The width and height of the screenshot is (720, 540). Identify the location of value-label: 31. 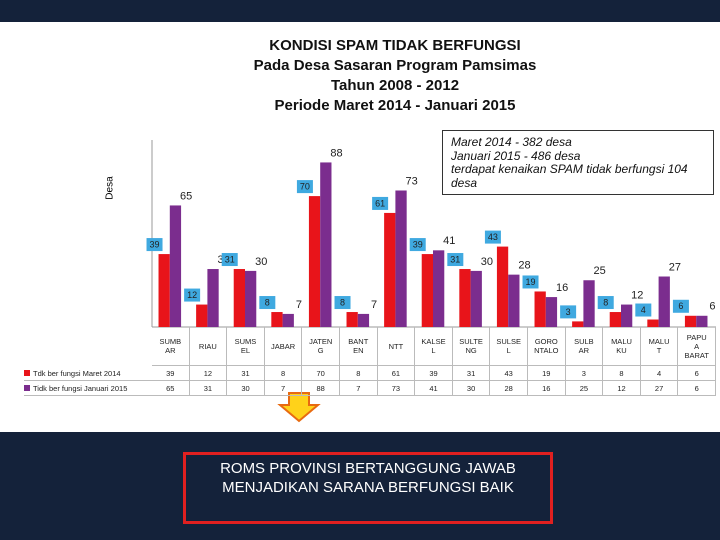
(230, 259).